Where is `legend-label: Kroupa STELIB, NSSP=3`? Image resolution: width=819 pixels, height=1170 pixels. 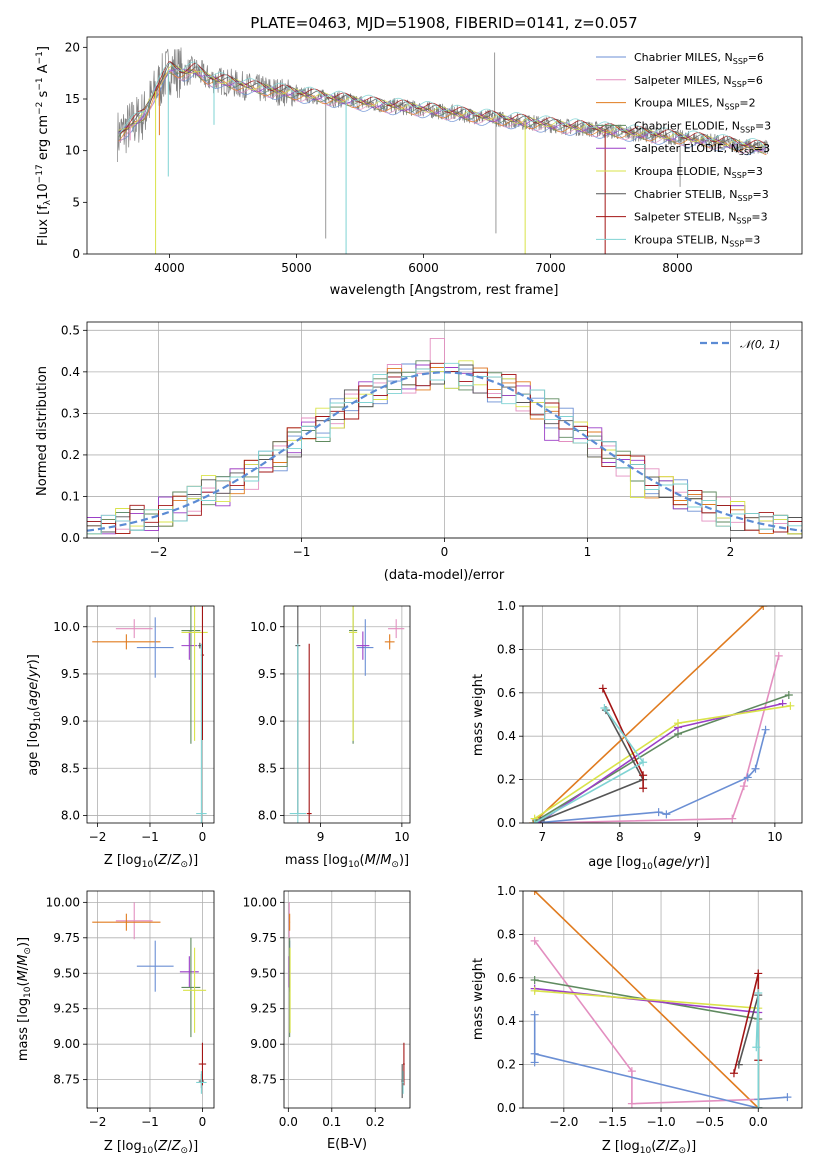
legend-label: Kroupa STELIB, NSSP=3 is located at coordinates (697, 240).